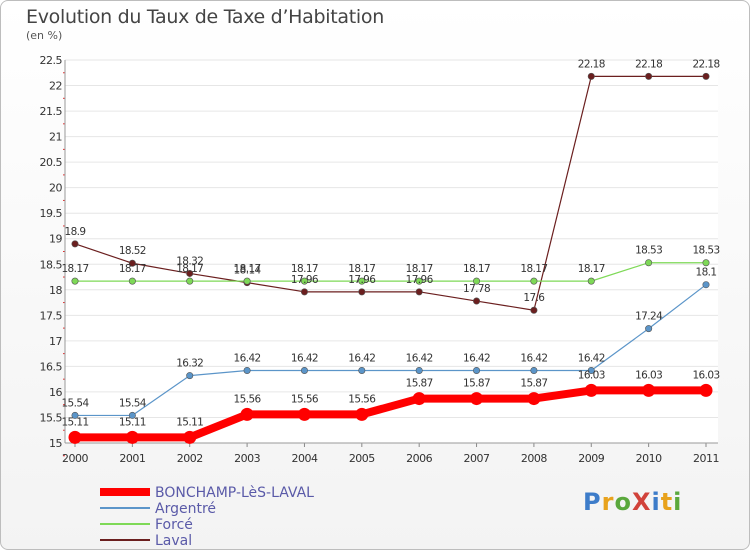 The width and height of the screenshot is (750, 550). Describe the element at coordinates (44, 35) in the screenshot. I see `chart-subtitle: (en %)` at that location.